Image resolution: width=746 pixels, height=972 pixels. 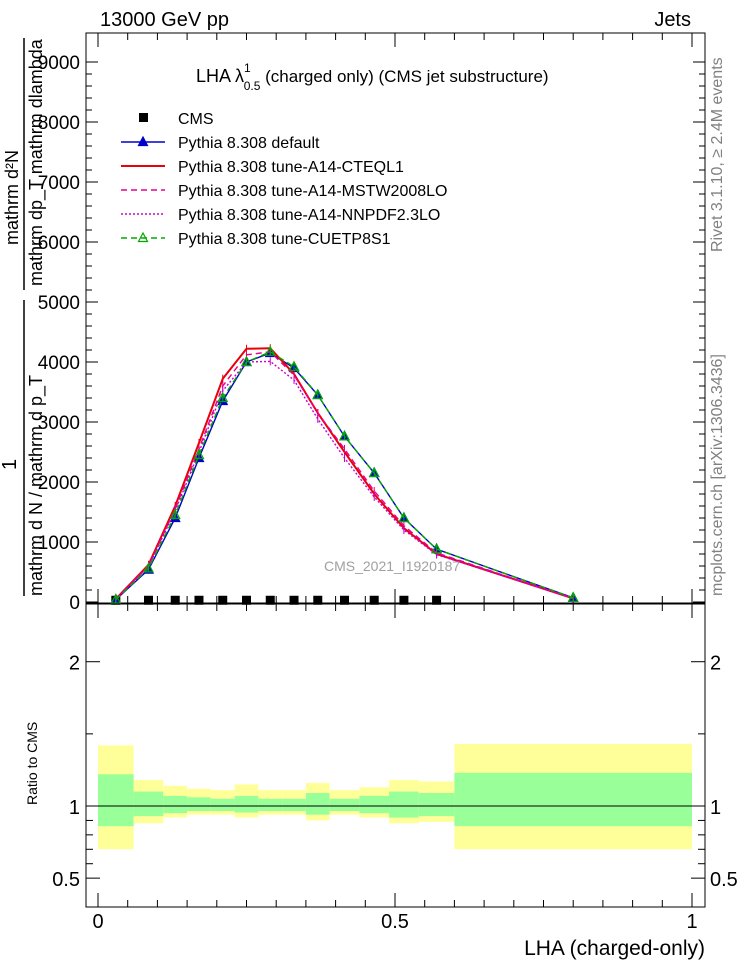 I want to click on legend-entry: Pythia 8.308 tune-A14-MSTW2008LO, so click(x=284, y=191).